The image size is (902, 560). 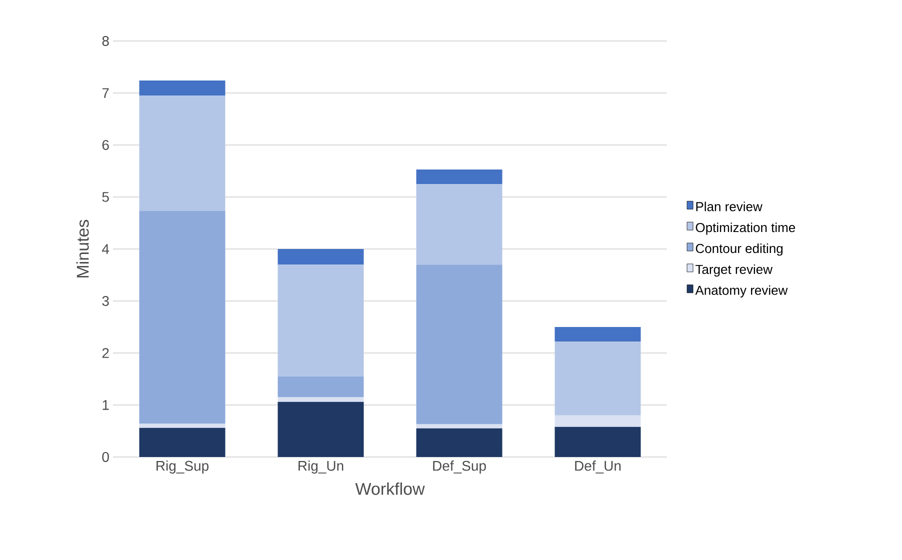 I want to click on x-tick-label: Def_Un, so click(x=598, y=467).